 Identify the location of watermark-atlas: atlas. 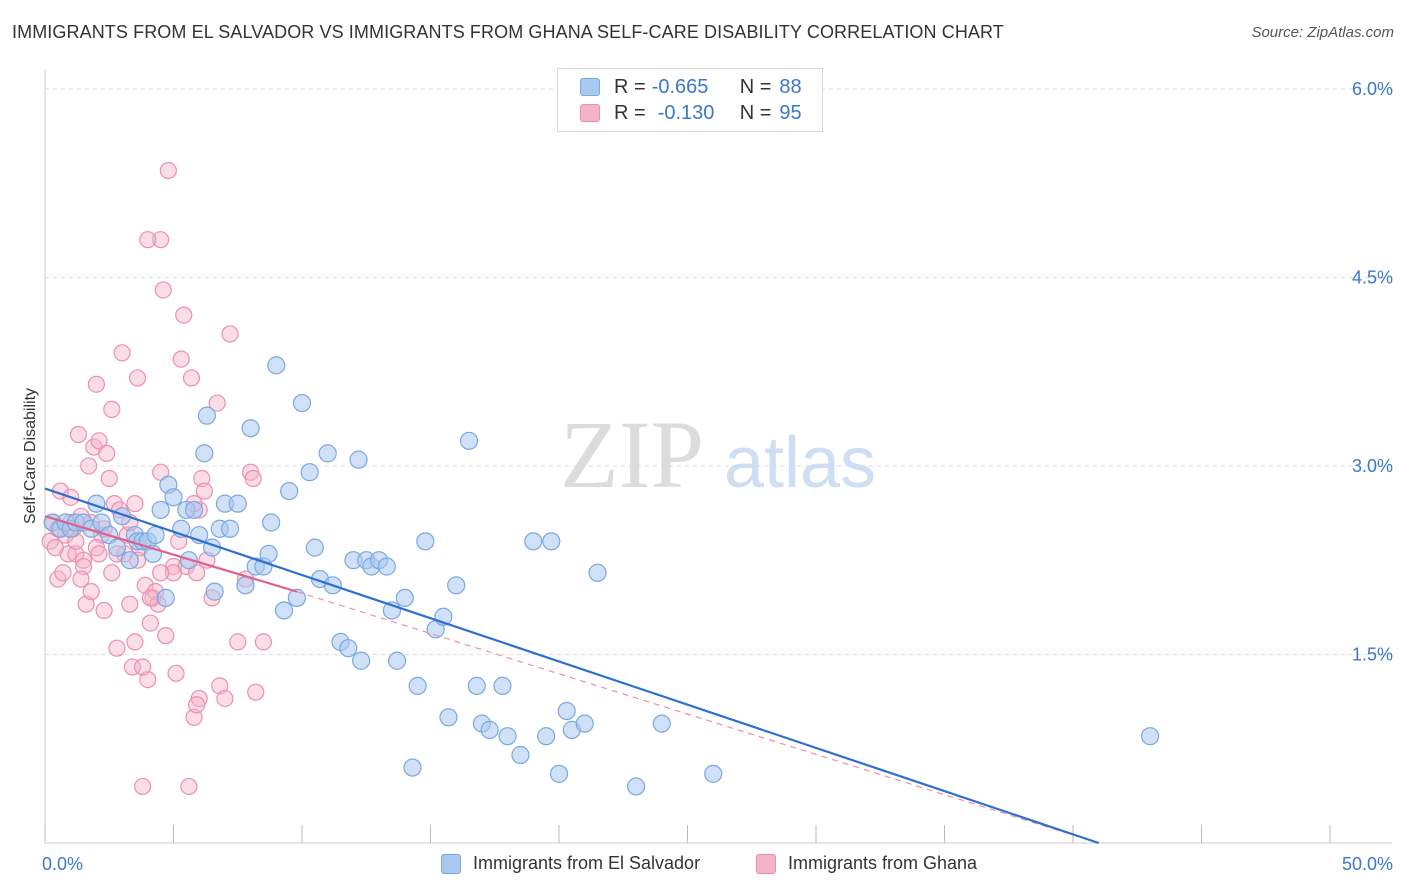
(800, 463).